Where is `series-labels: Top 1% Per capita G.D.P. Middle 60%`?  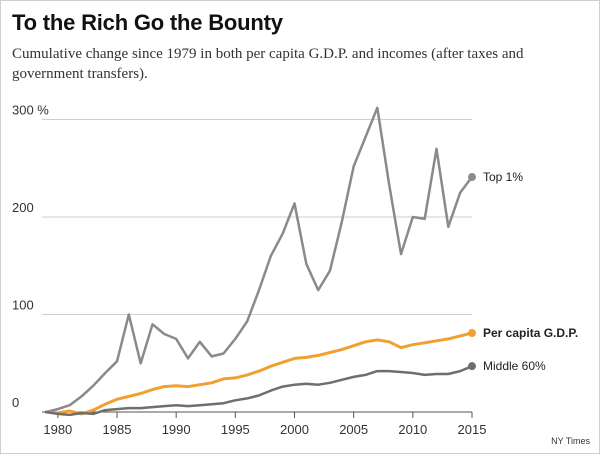 series-labels: Top 1% Per capita G.D.P. Middle 60% is located at coordinates (530, 271).